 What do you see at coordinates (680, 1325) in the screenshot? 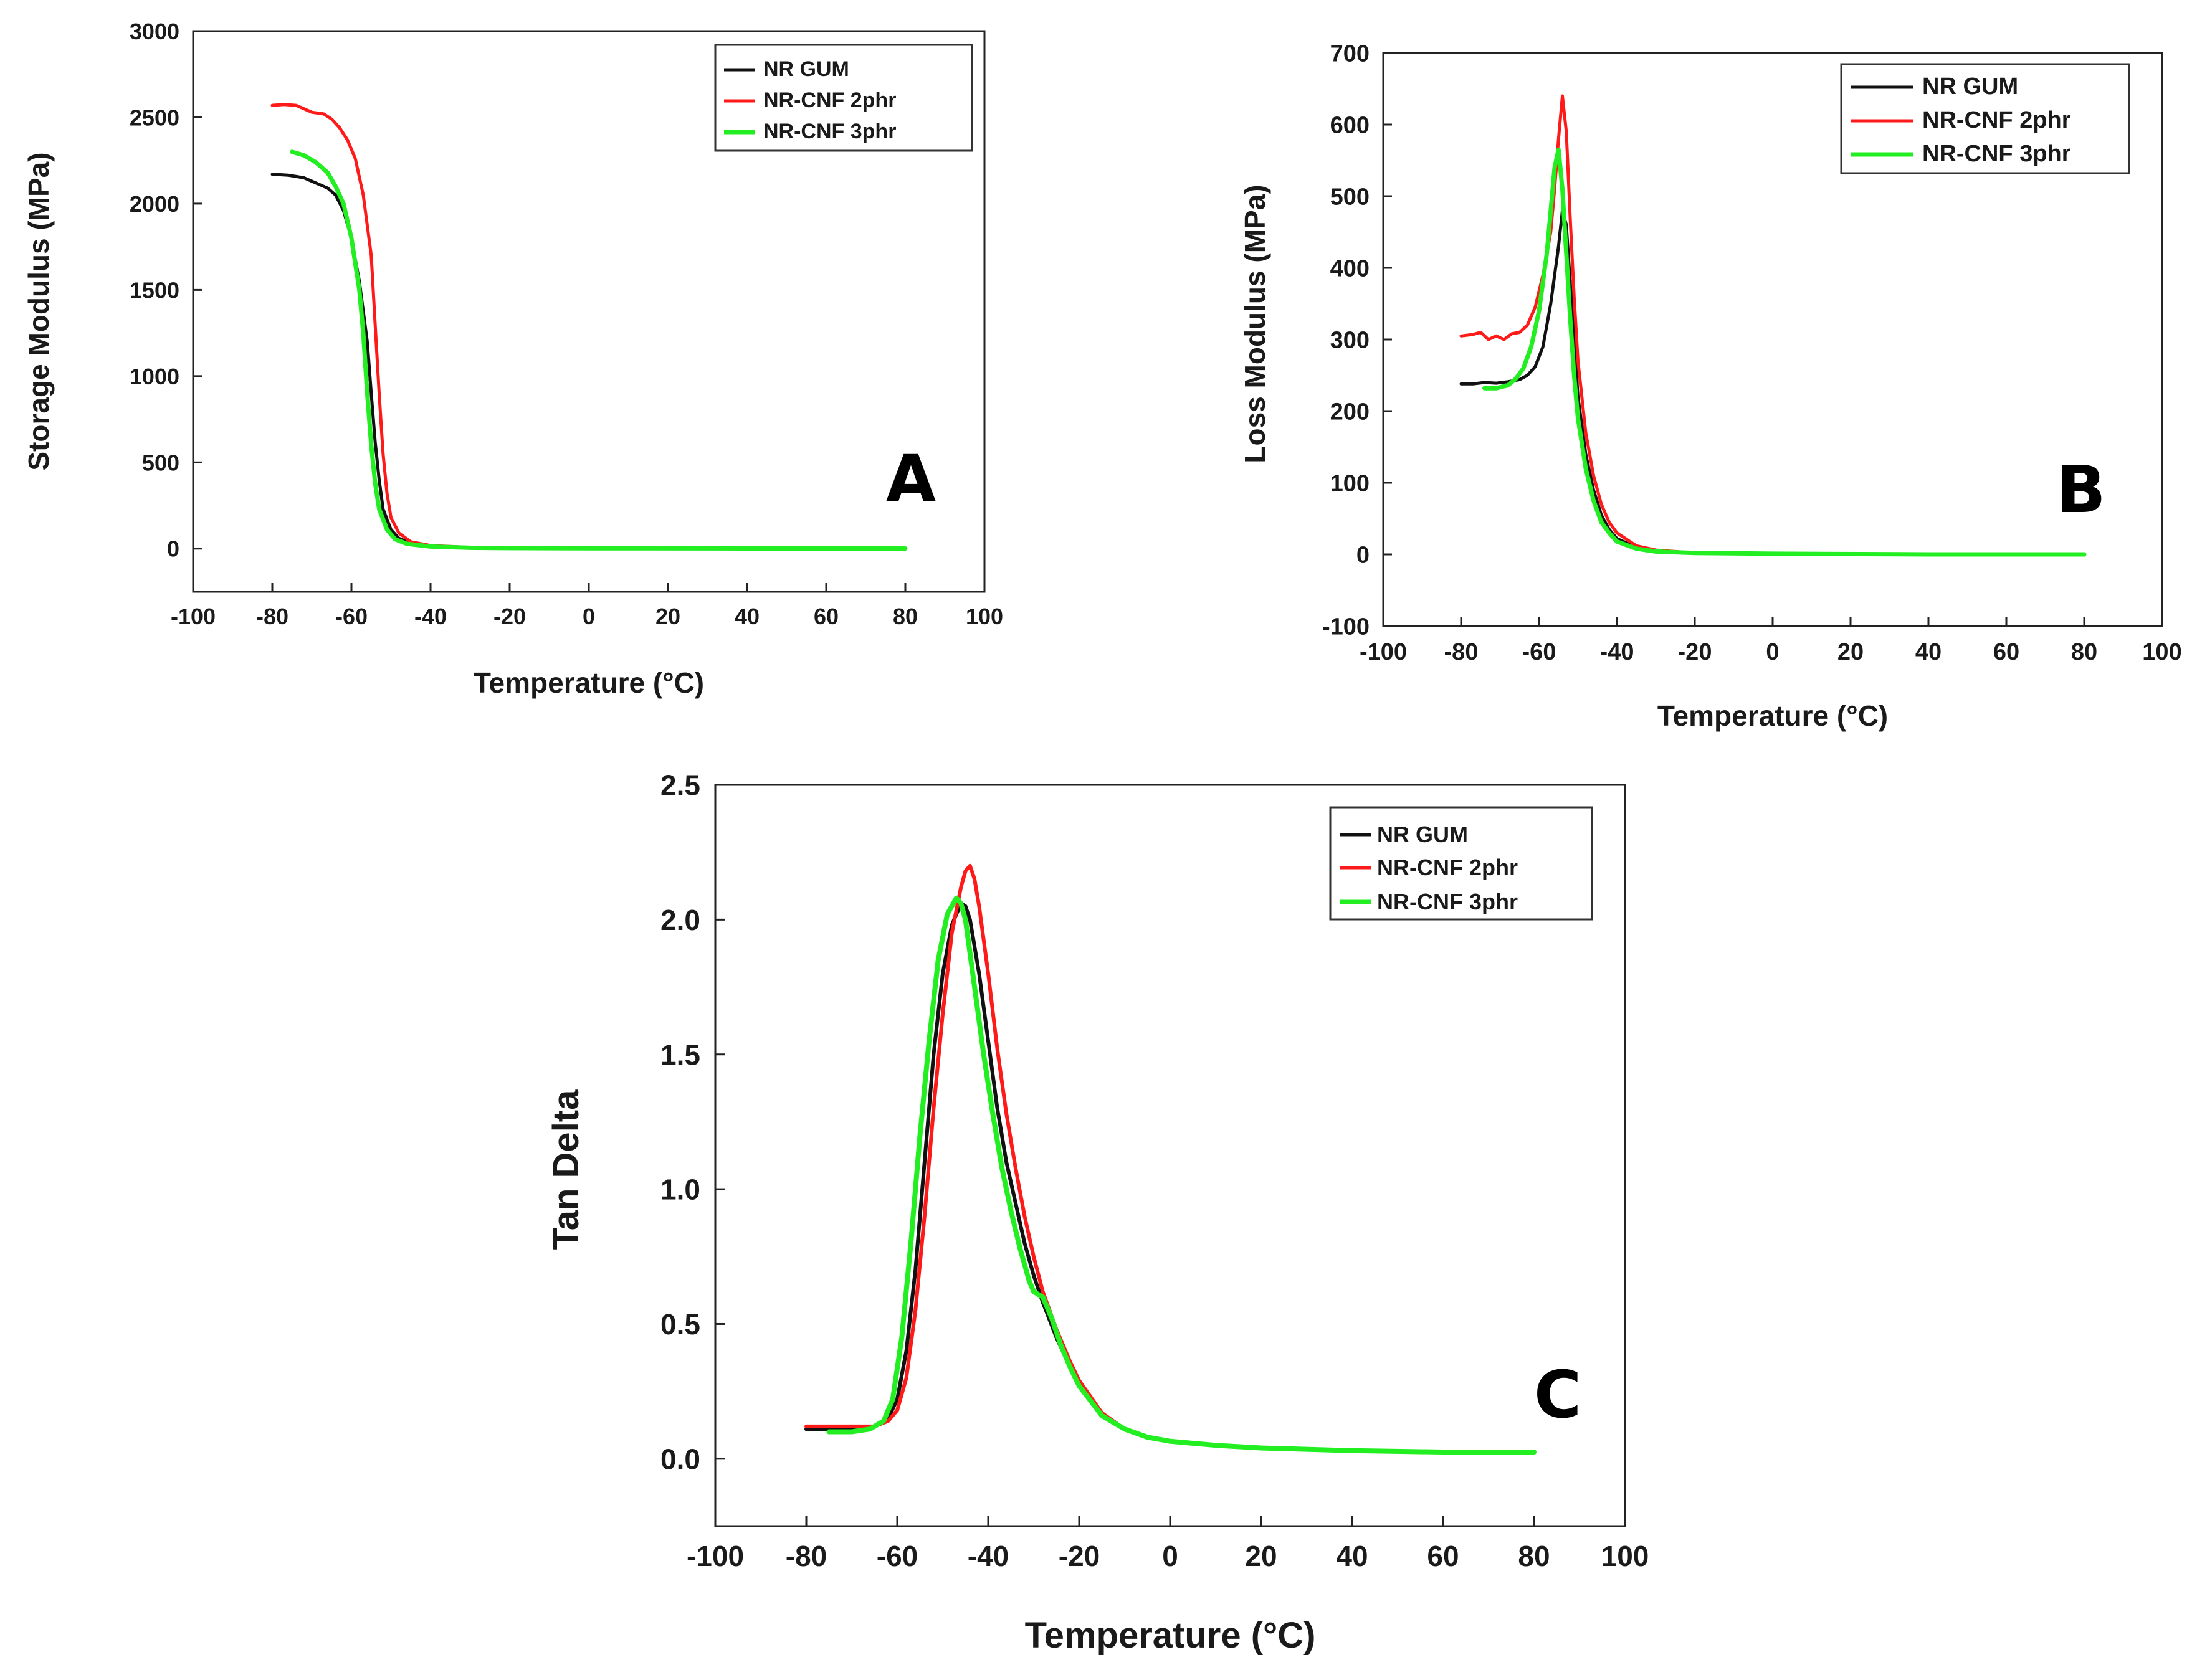
I see `y-tick-label: 0.5` at bounding box center [680, 1325].